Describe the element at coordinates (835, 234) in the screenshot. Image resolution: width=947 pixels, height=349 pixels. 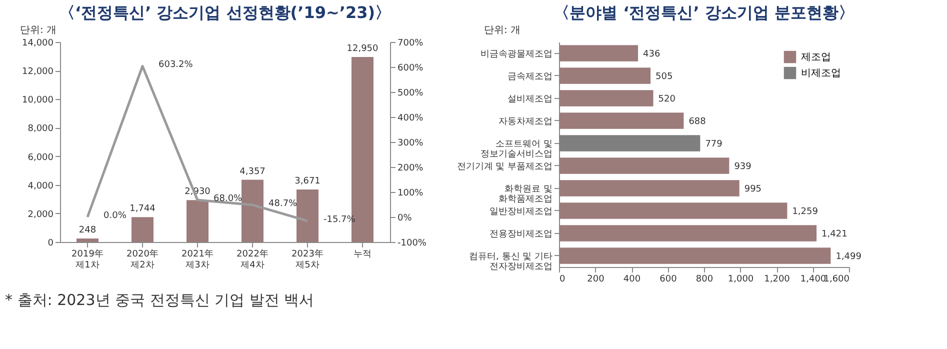
I see `data-label: 1,421` at that location.